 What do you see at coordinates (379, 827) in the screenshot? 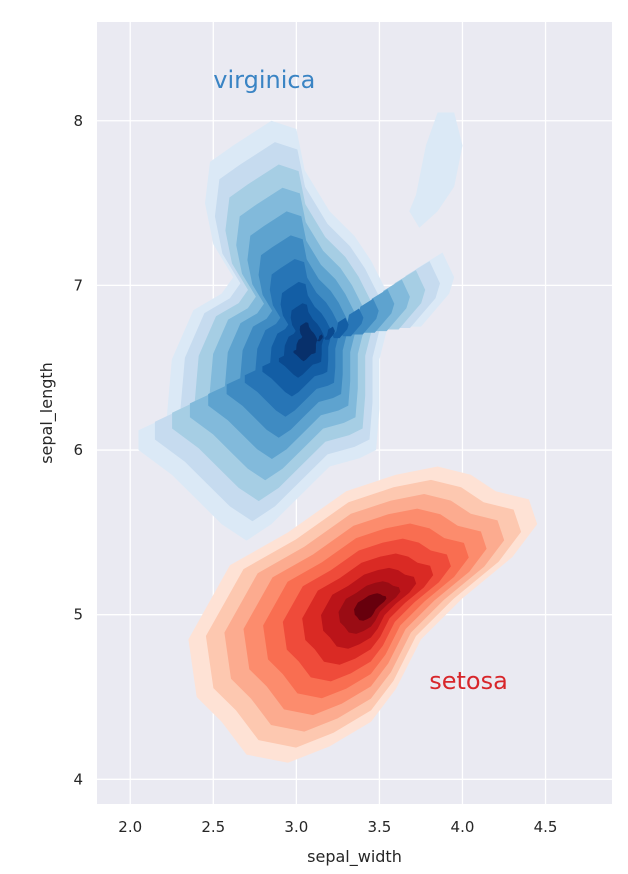
I see `x-tick-label: 3.5` at bounding box center [379, 827].